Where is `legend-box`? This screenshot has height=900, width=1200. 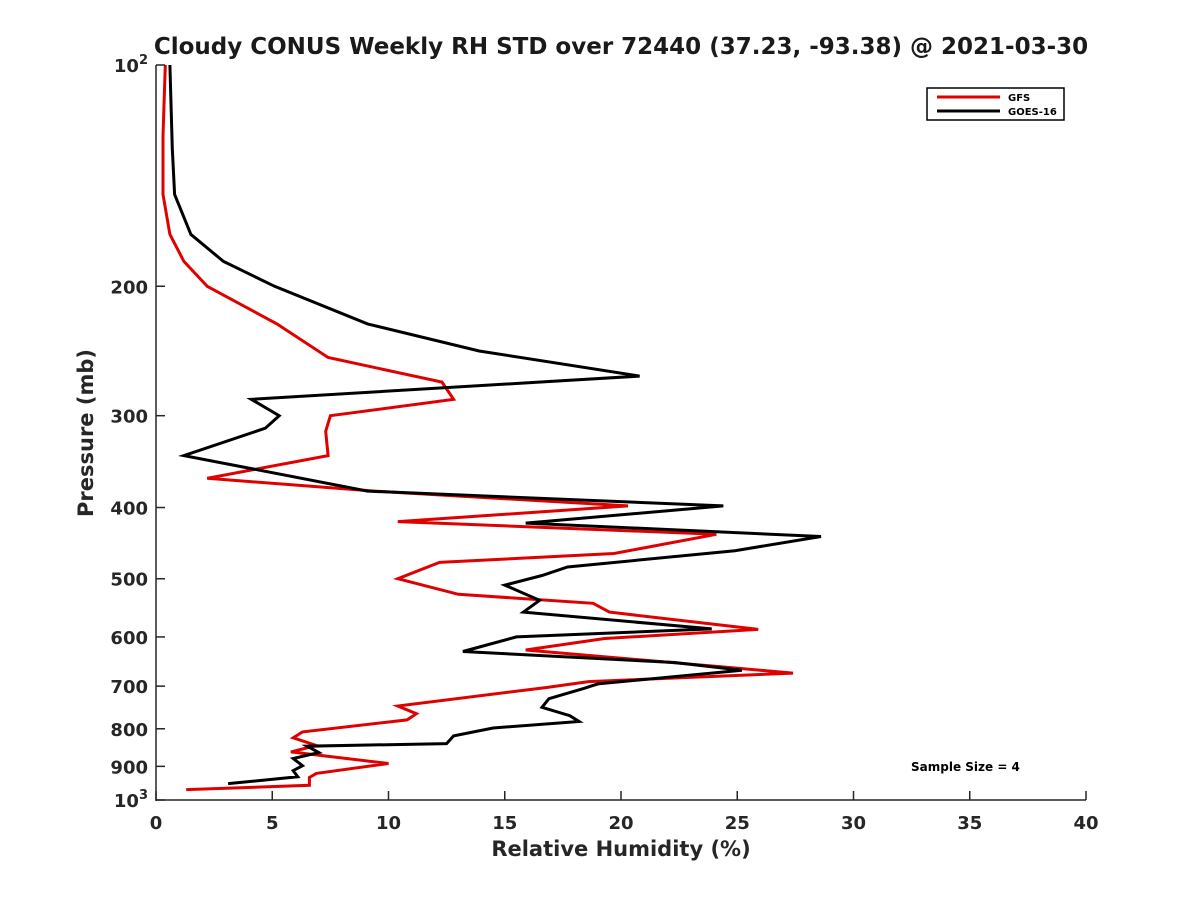 legend-box is located at coordinates (995, 104).